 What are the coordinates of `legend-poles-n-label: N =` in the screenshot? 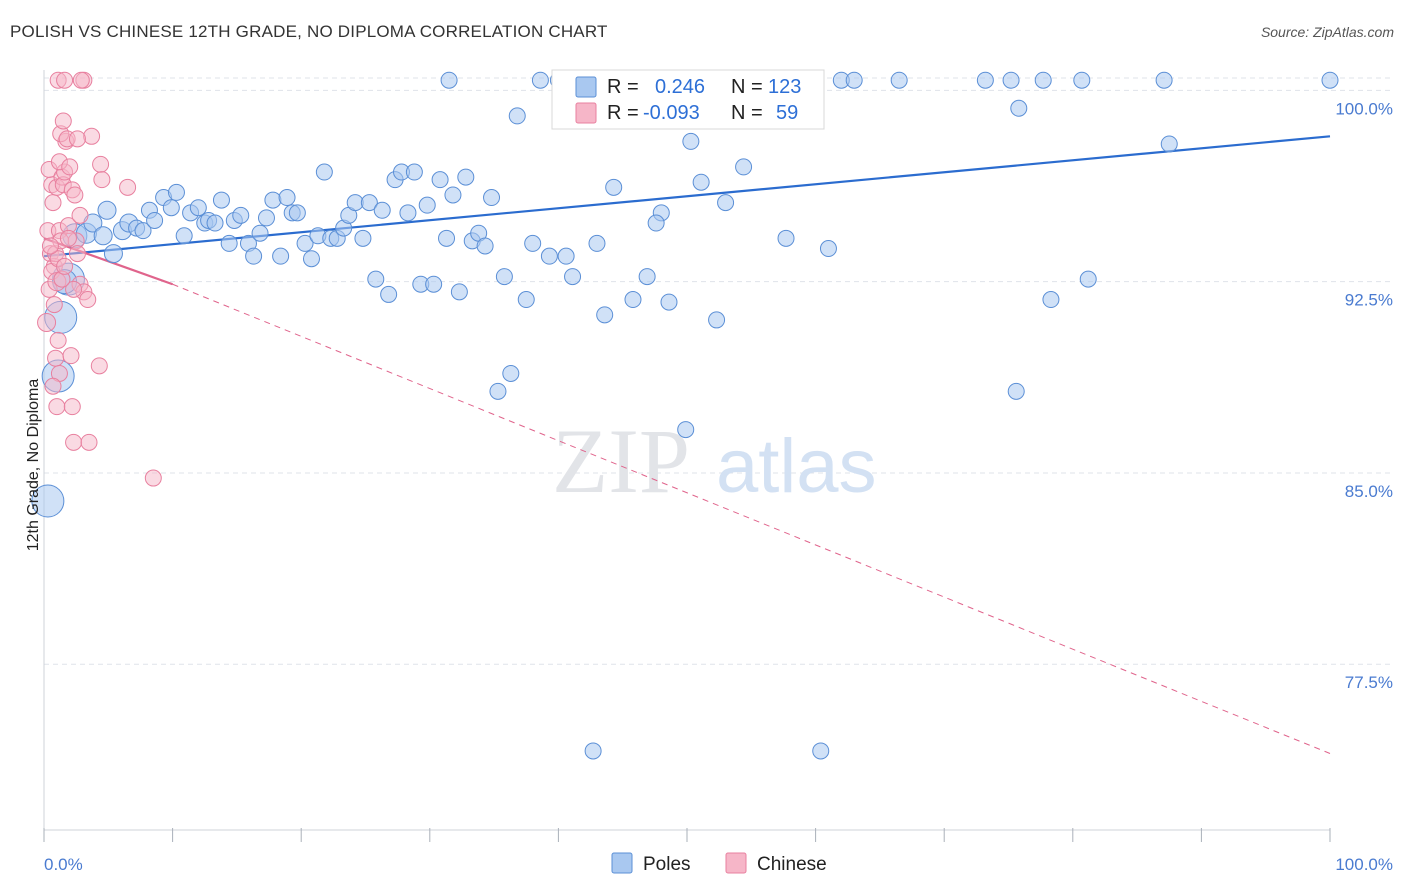 It's located at (747, 87).